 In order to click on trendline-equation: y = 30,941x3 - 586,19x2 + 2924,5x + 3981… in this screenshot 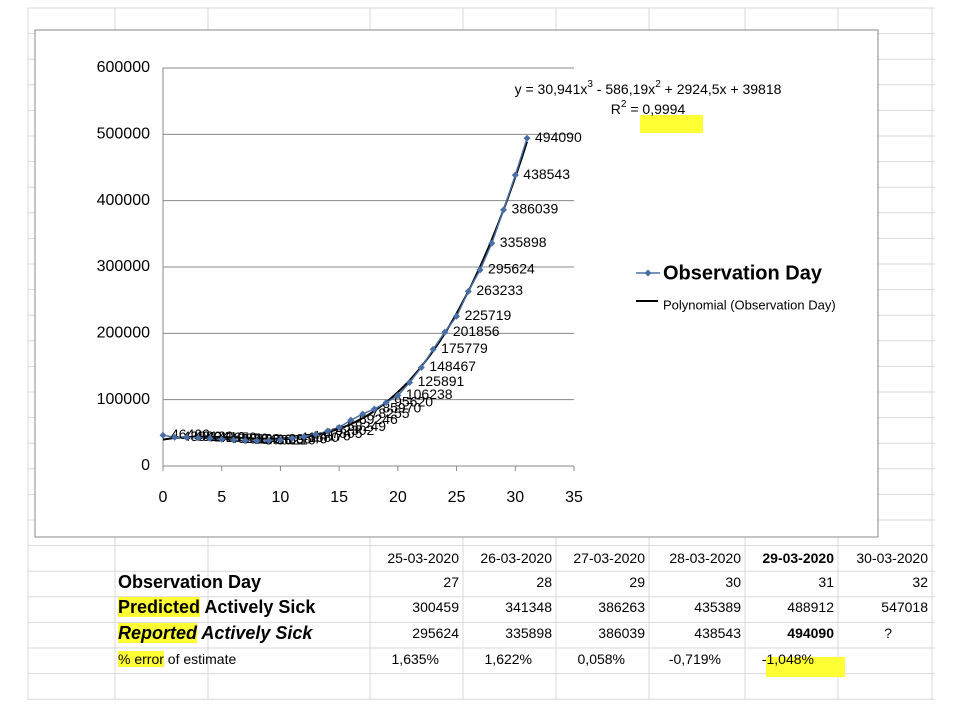, I will do `click(648, 88)`.